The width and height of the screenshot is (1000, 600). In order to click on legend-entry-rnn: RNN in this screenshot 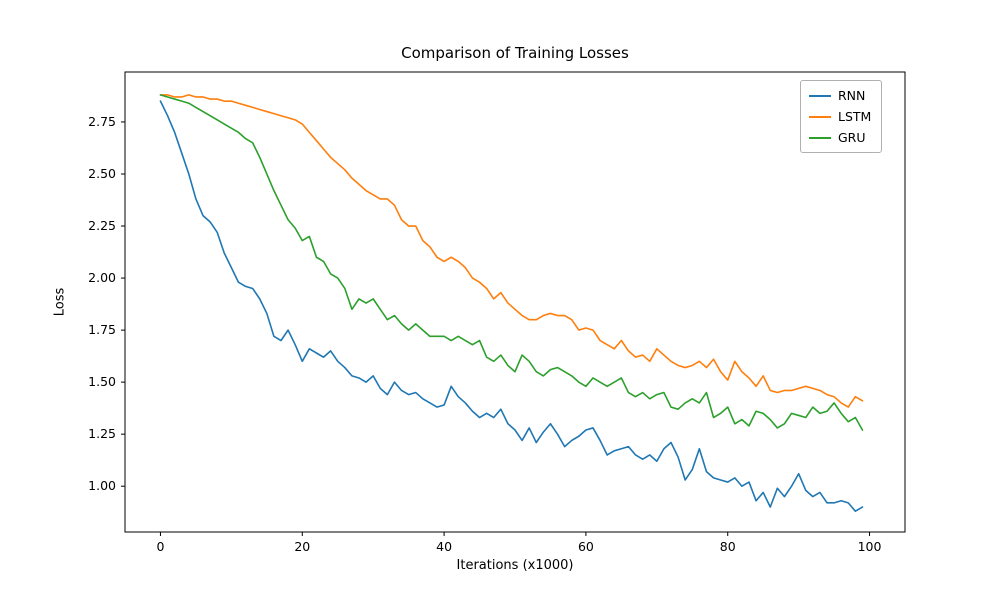, I will do `click(840, 95)`.